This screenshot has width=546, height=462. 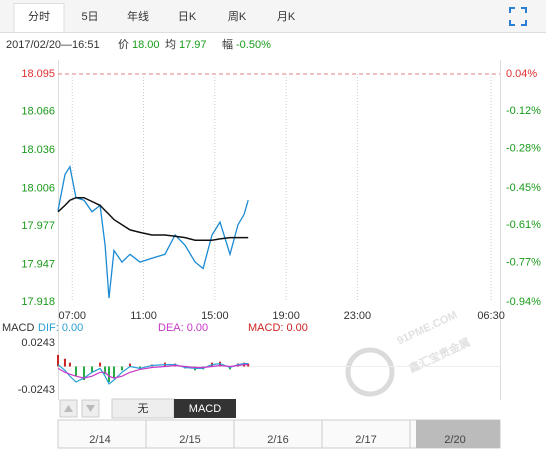 I want to click on y2-tick-label: 0.04%, so click(x=521, y=74).